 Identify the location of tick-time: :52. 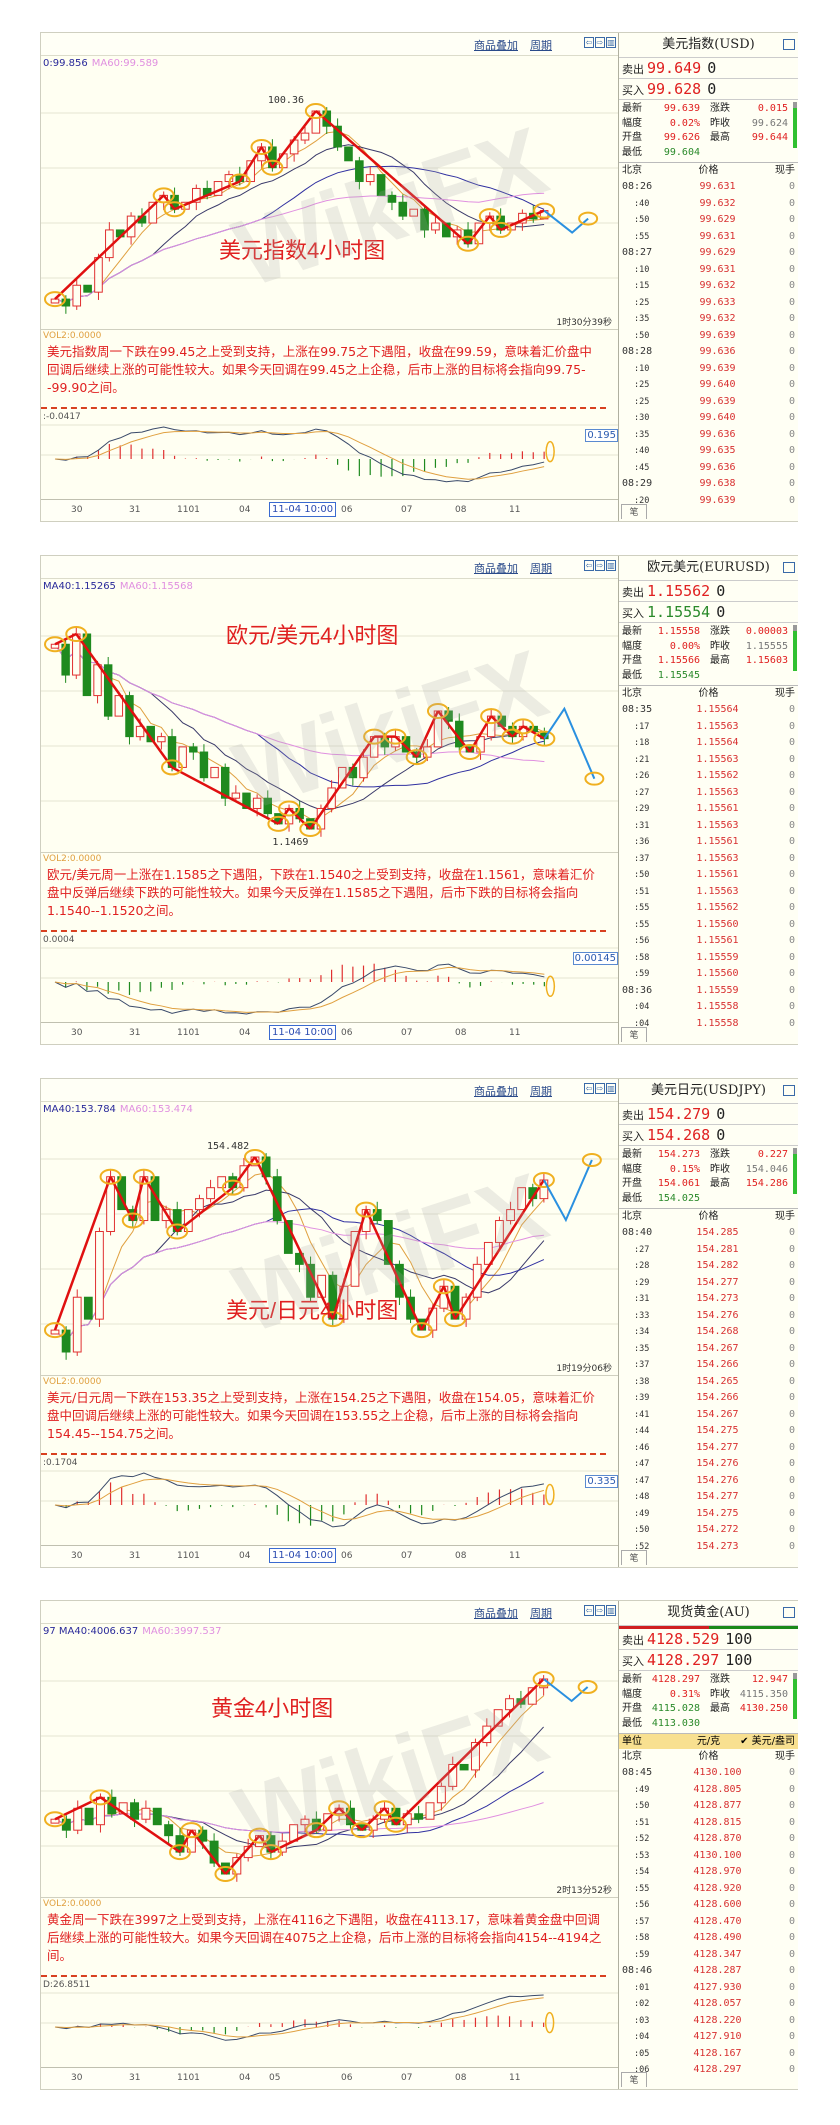
(642, 1546).